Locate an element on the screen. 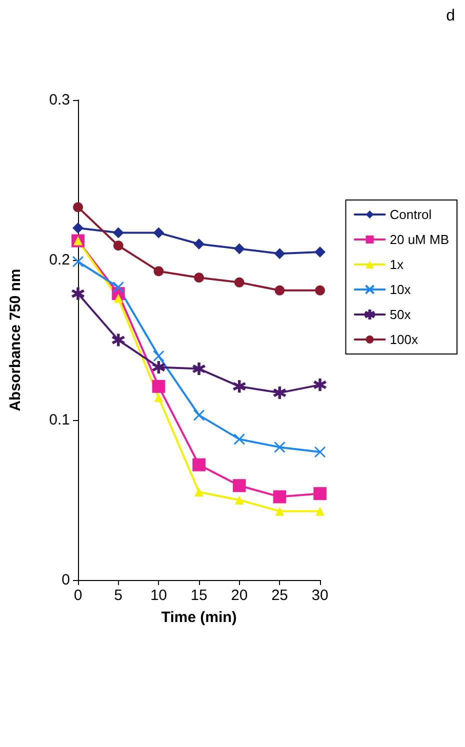 This screenshot has width=465, height=747. x-tick-label: 20 is located at coordinates (239, 595).